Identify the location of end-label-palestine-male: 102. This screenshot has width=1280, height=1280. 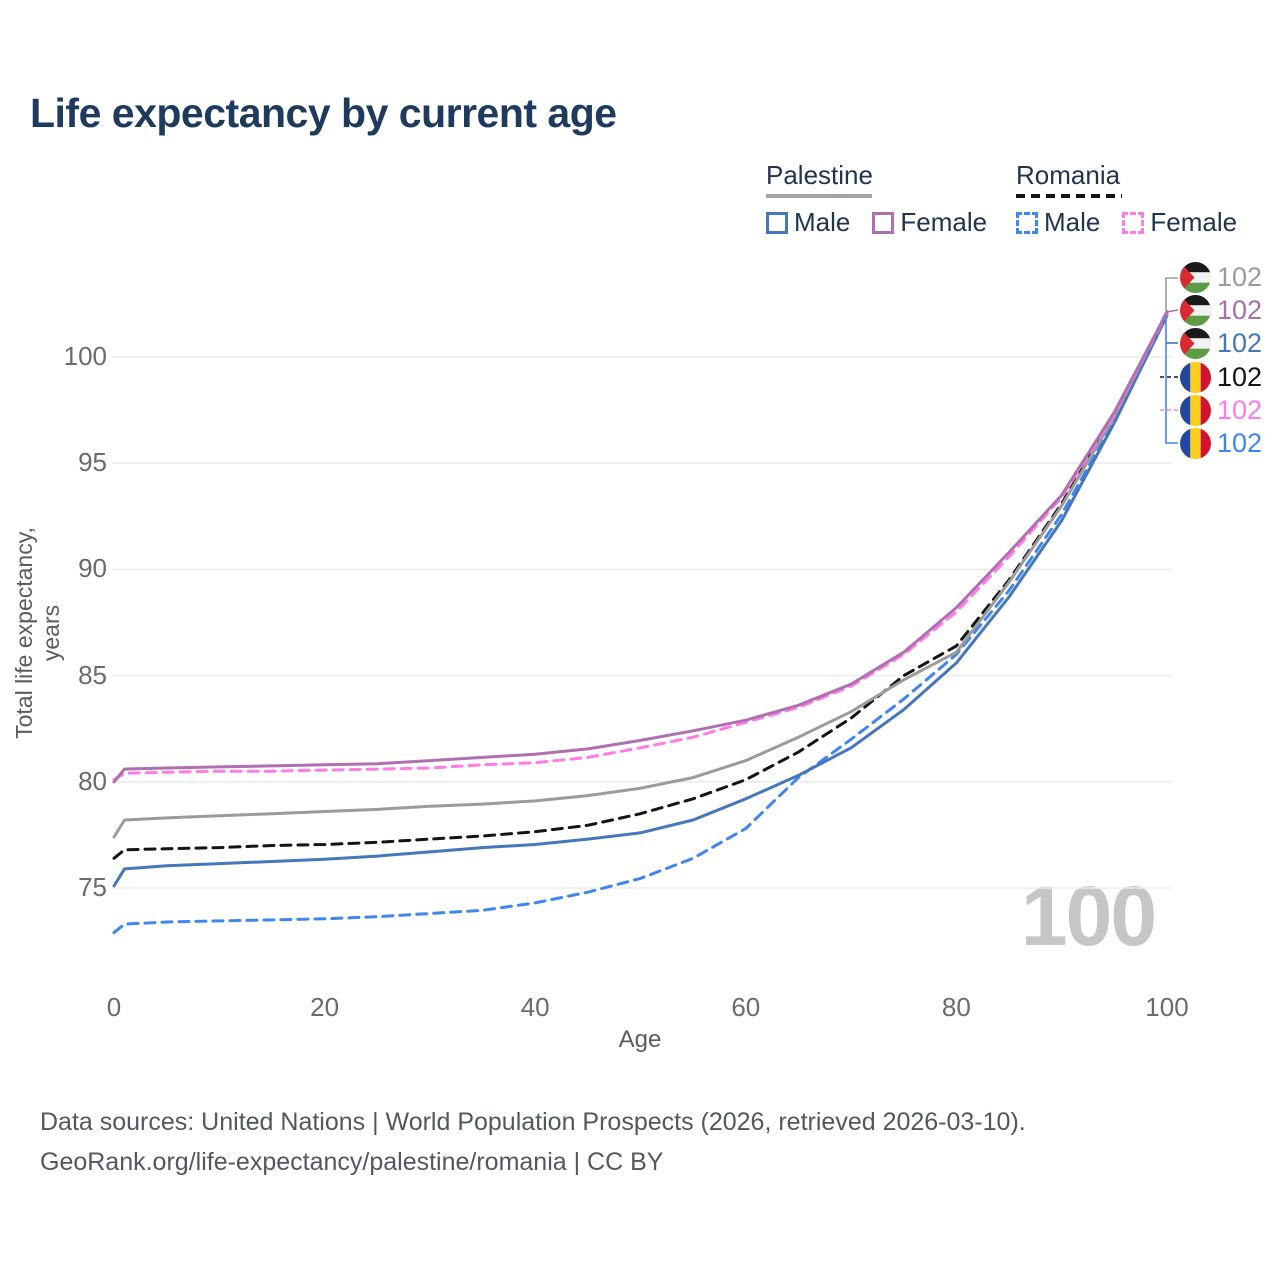
(1221, 343).